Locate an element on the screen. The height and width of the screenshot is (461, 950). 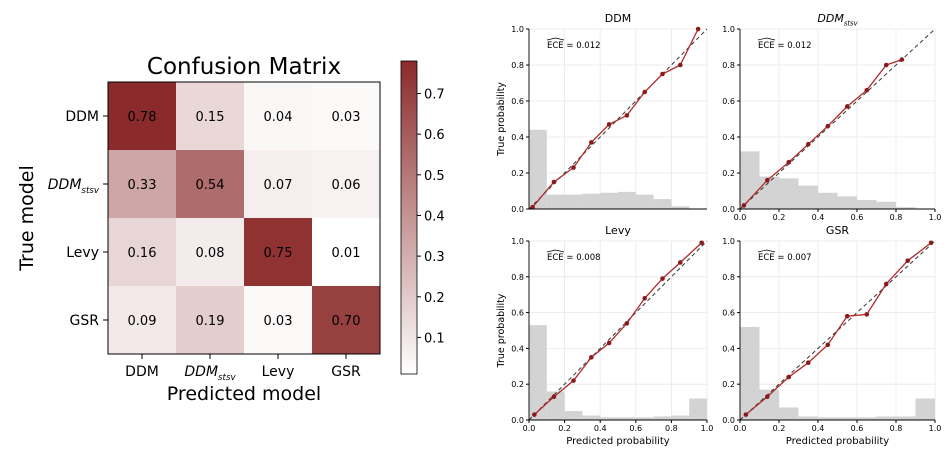
y-tick-label: Levy is located at coordinates (82, 253).